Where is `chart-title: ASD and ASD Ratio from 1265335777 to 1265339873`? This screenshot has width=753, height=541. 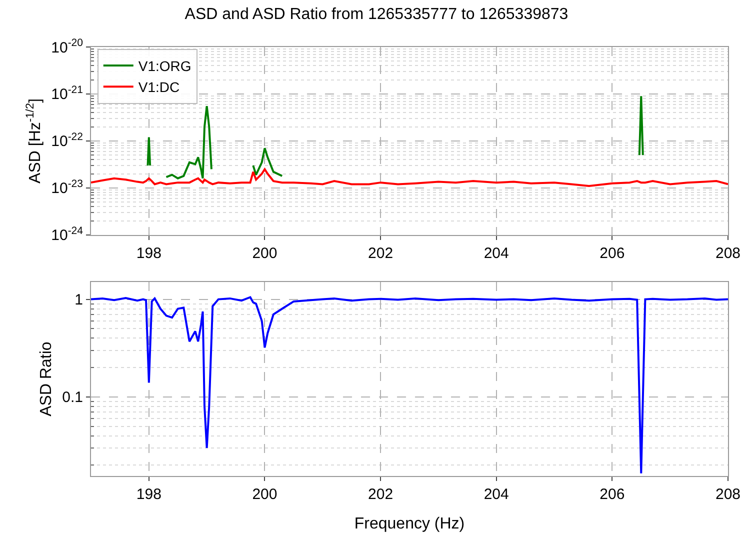 chart-title: ASD and ASD Ratio from 1265335777 to 1265339873 is located at coordinates (376, 15).